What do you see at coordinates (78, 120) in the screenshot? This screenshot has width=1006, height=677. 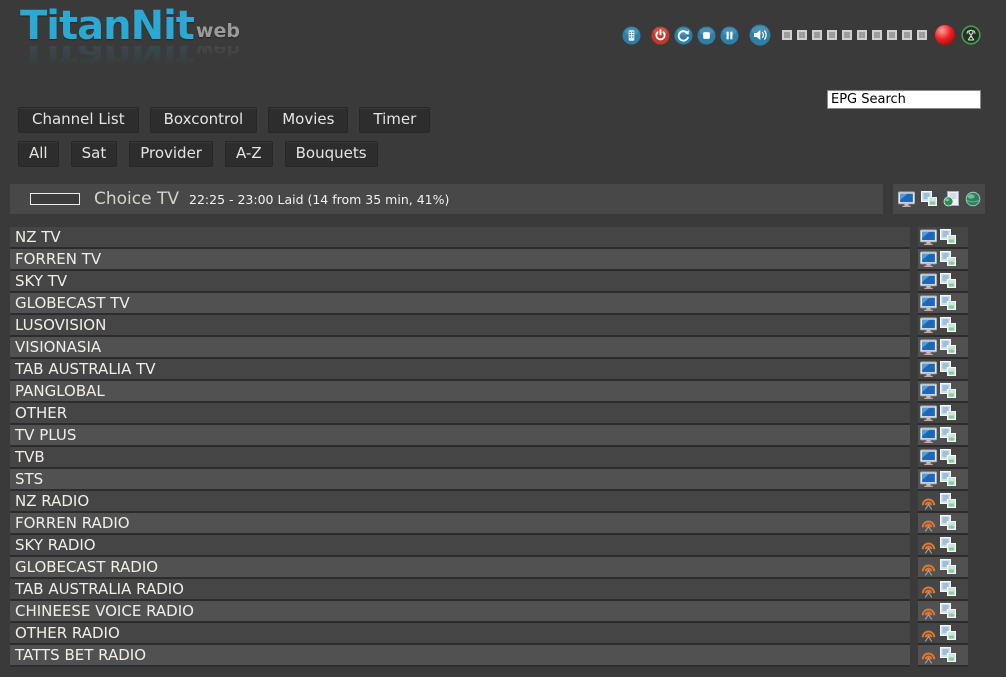 I see `nav-button: Channel List` at bounding box center [78, 120].